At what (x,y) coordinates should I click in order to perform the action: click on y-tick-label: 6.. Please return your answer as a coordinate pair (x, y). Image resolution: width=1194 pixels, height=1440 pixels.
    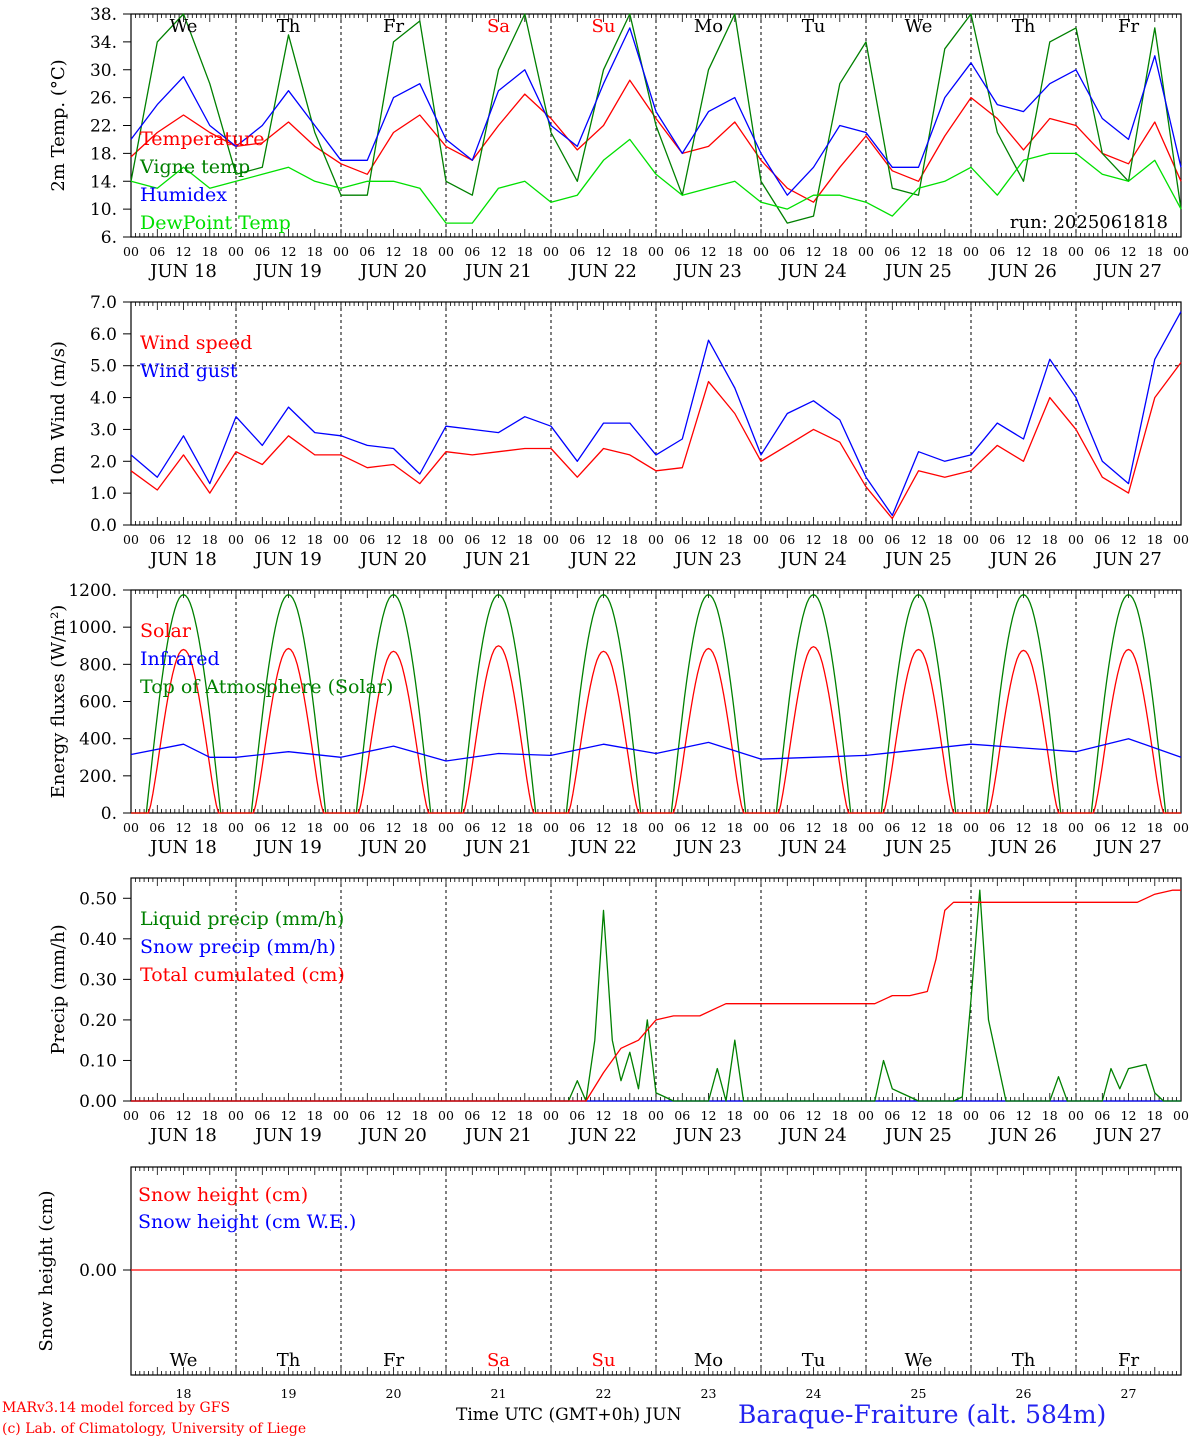
    Looking at the image, I should click on (109, 238).